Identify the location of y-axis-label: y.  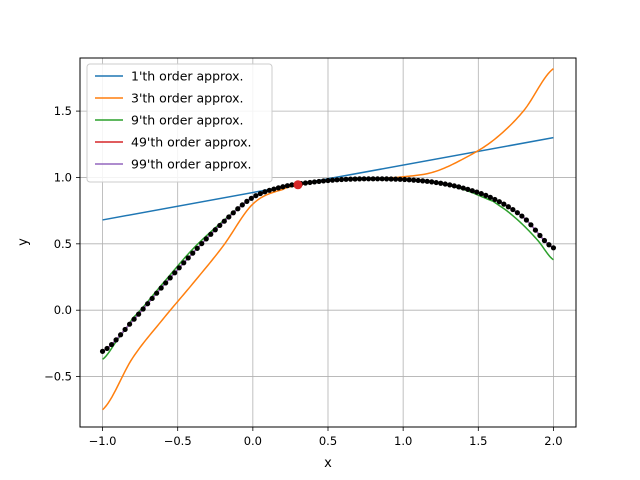
(23, 242).